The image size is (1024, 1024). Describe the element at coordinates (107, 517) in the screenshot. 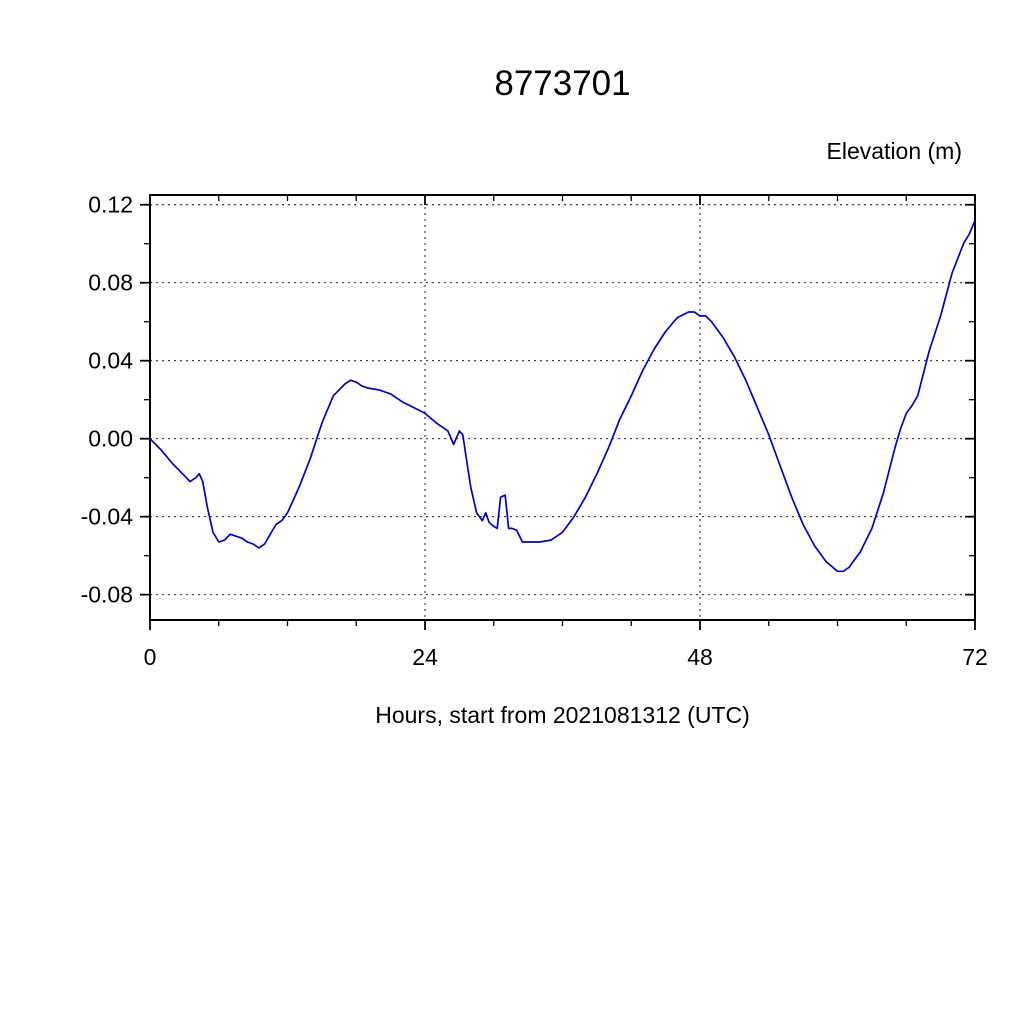

I see `y-tick-label: -0.04` at that location.